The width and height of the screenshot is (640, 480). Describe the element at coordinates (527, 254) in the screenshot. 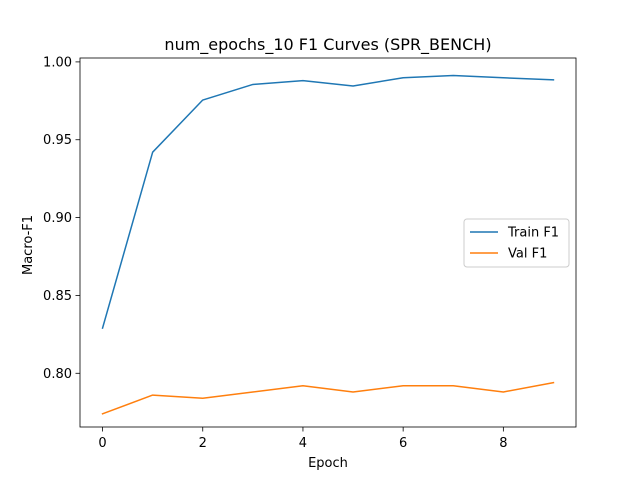

I see `legend-label-2: Val F1` at that location.